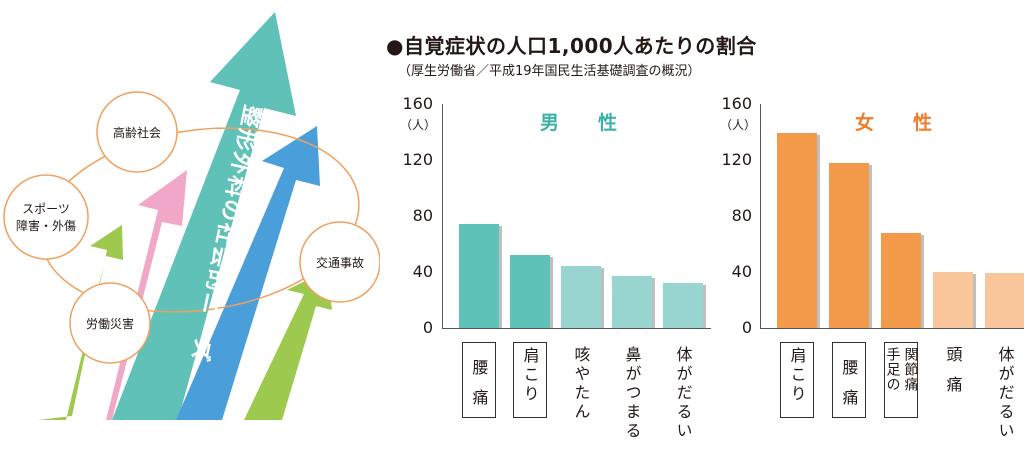 The width and height of the screenshot is (1024, 455). I want to click on category-text: 手足の, so click(892, 369).